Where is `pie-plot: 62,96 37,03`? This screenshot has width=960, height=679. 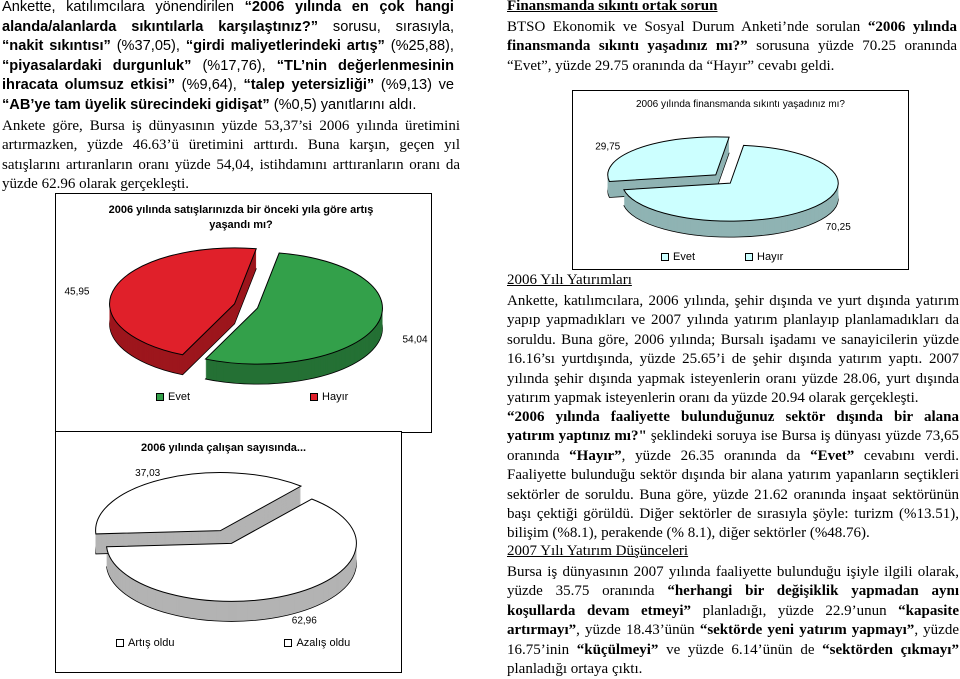 pie-plot: 62,96 37,03 is located at coordinates (226, 547).